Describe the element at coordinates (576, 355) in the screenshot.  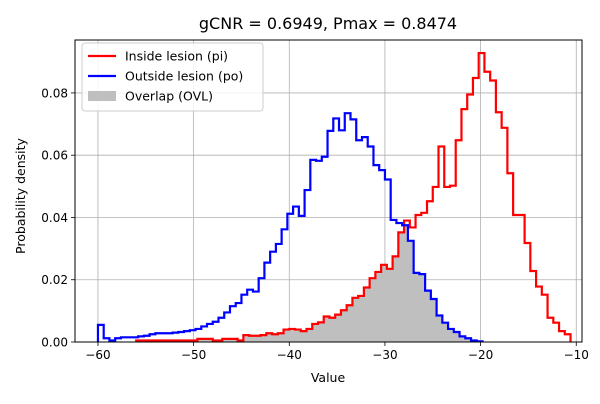
I see `x-tick-label: −10` at that location.